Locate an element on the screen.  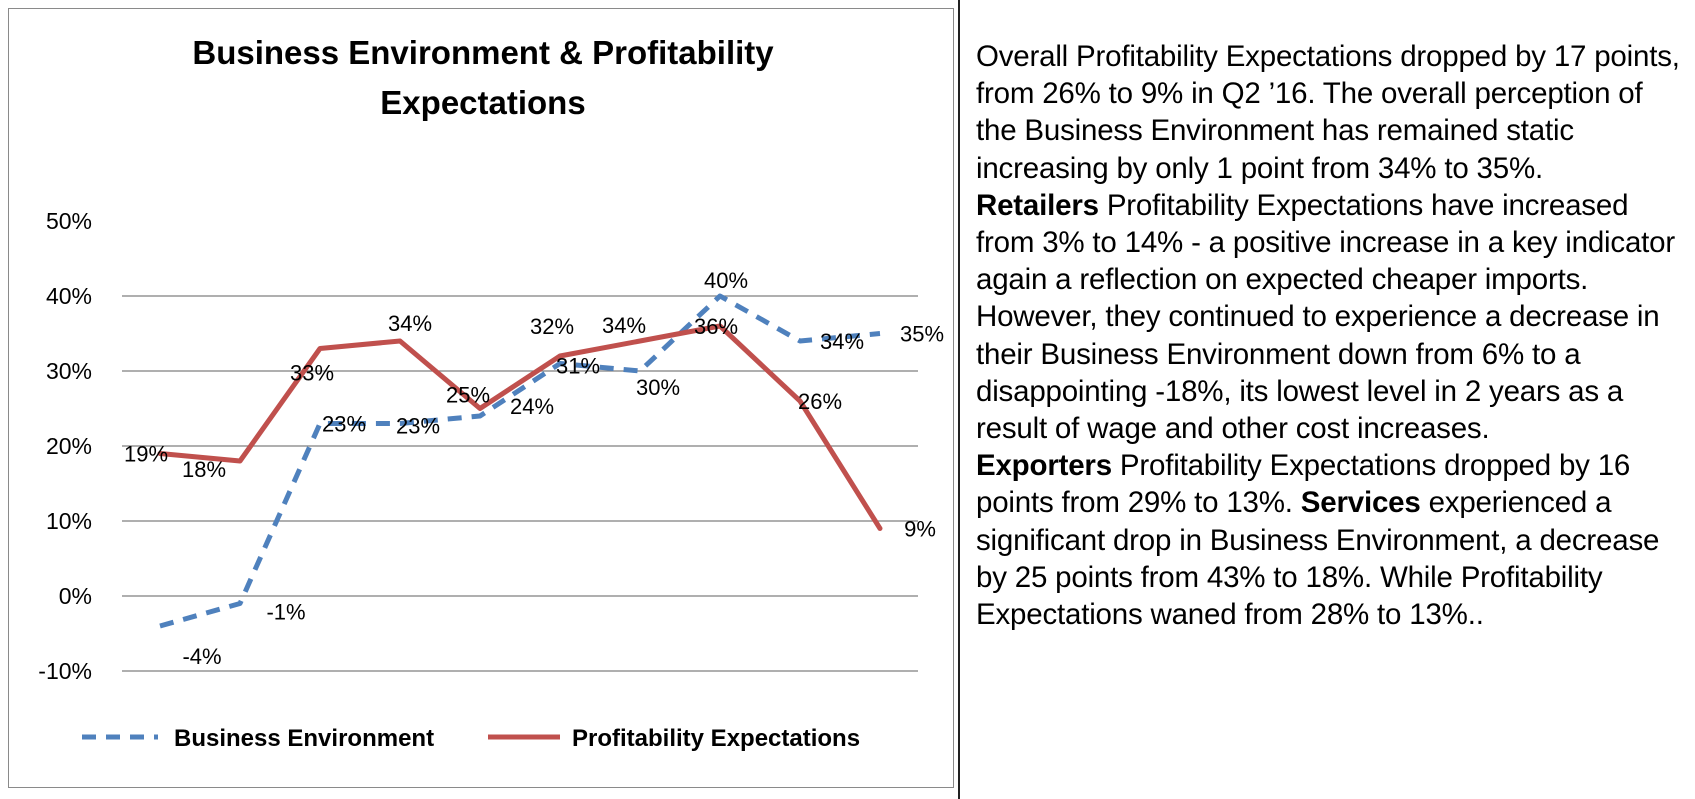
y-tick-label: 30% is located at coordinates (69, 371).